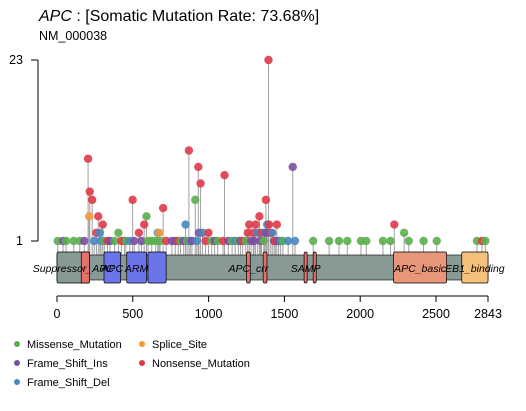 Image resolution: width=526 pixels, height=411 pixels. What do you see at coordinates (74, 269) in the screenshot?
I see `domain-label: Suppressor_APC` at bounding box center [74, 269].